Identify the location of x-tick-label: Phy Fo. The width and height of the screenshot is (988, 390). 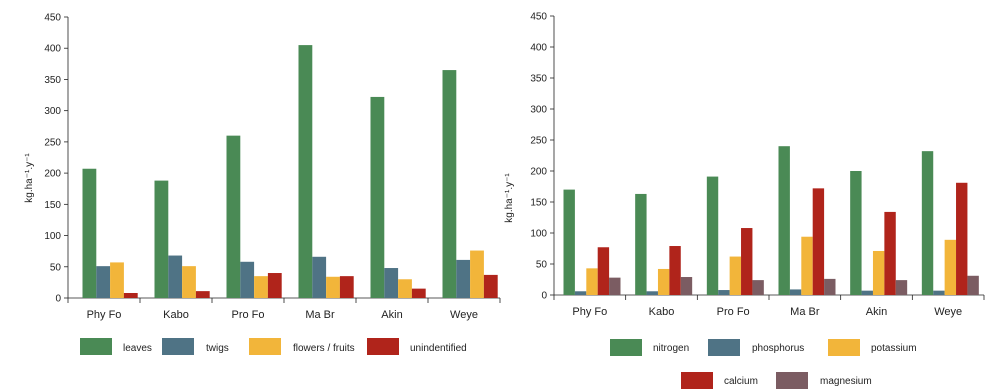
(104, 315).